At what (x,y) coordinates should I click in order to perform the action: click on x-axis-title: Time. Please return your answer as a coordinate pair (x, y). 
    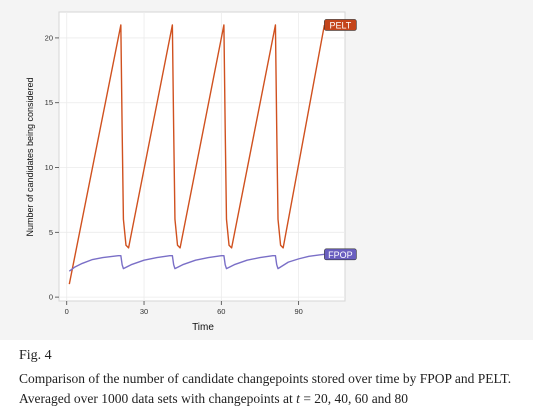
    Looking at the image, I should click on (203, 327).